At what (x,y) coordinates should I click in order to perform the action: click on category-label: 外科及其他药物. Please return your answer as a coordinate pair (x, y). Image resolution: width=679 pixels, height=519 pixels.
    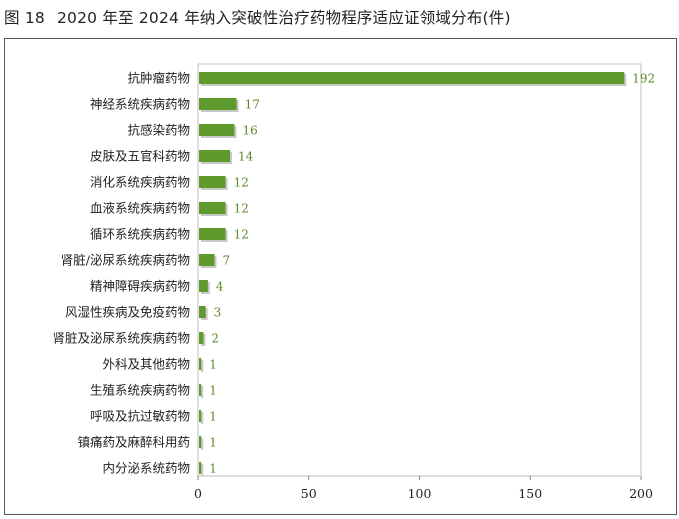
    Looking at the image, I should click on (146, 364).